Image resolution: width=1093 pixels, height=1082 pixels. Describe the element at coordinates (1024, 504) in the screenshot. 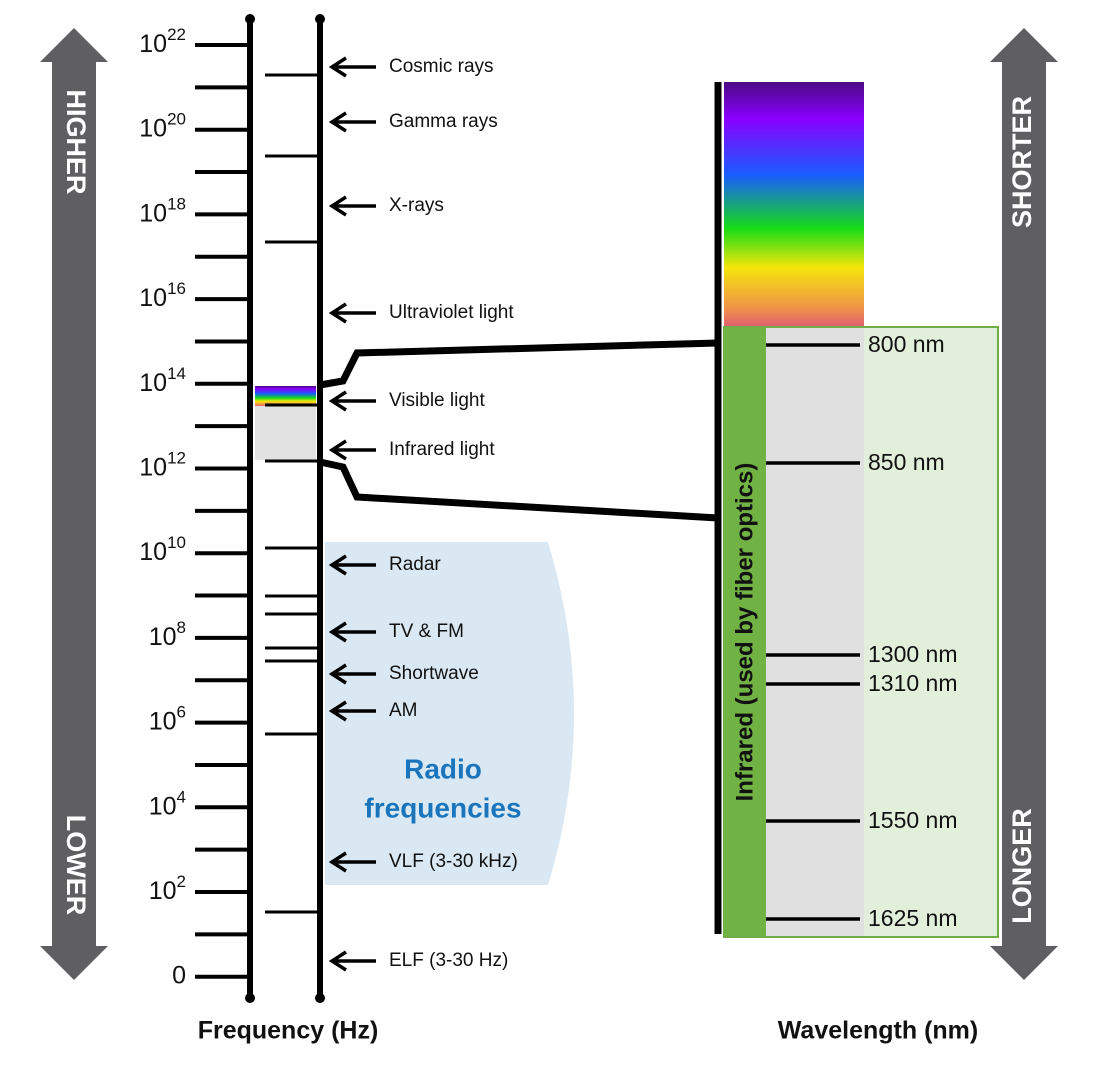

I see `right-arrow` at that location.